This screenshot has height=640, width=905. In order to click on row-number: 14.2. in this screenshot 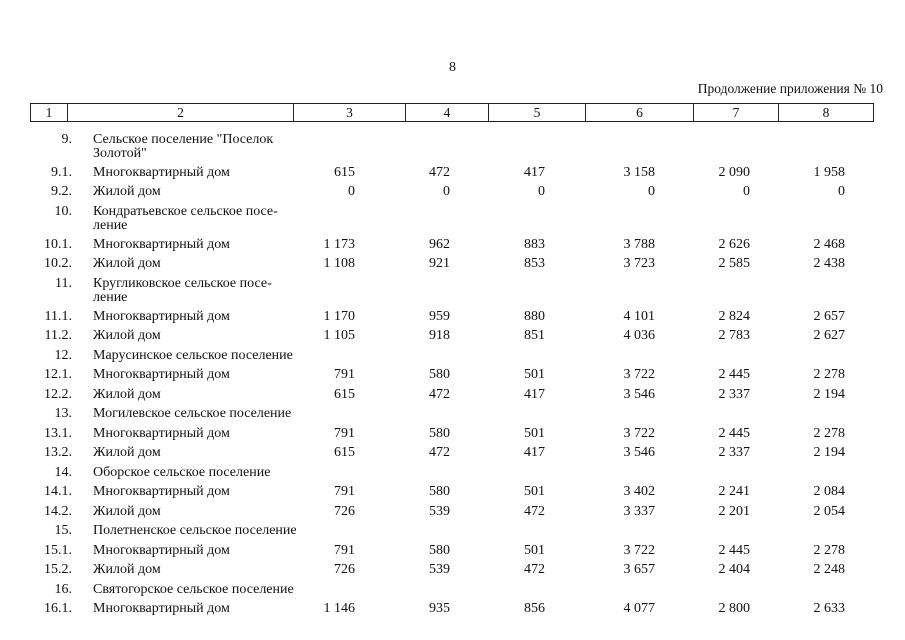, I will do `click(58, 511)`.